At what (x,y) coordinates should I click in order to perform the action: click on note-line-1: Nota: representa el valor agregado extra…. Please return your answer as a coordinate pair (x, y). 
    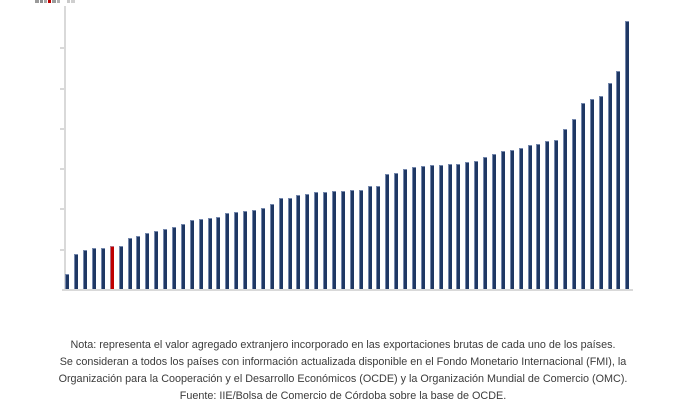
    Looking at the image, I should click on (343, 345).